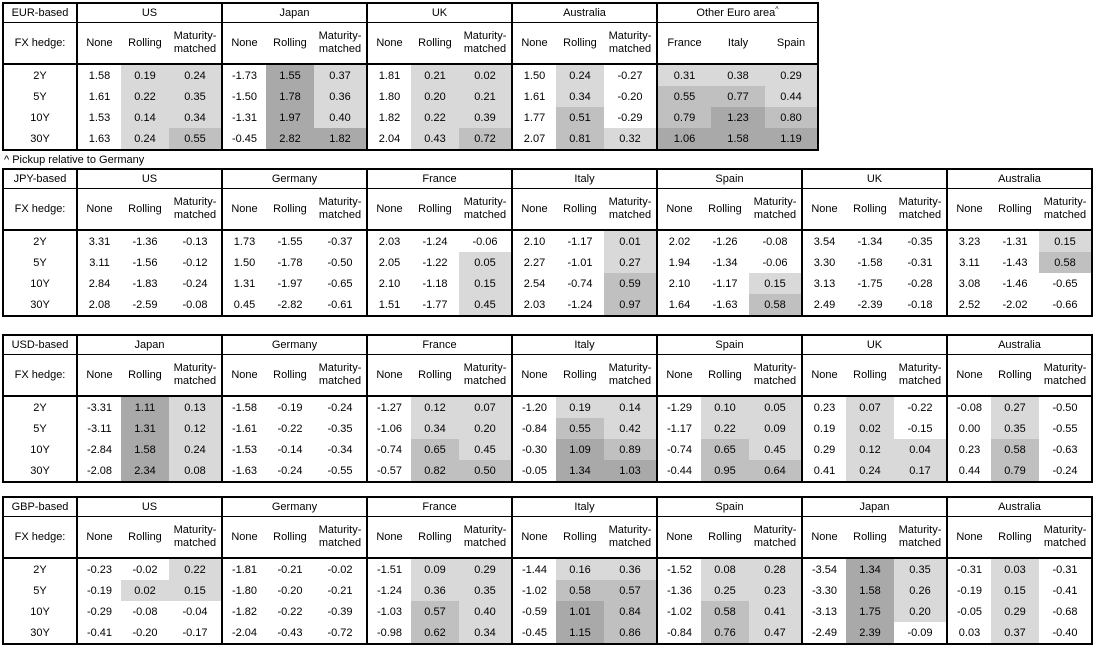 Image resolution: width=1094 pixels, height=645 pixels. Describe the element at coordinates (823, 283) in the screenshot. I see `value-cell: 3.13` at that location.